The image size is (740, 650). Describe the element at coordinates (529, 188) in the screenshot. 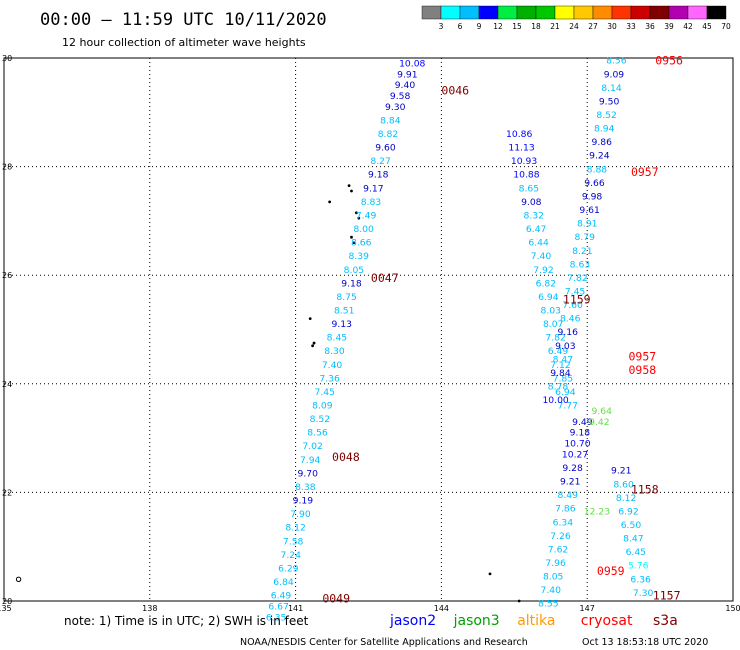

I see `wave-height-value: 8.65` at that location.